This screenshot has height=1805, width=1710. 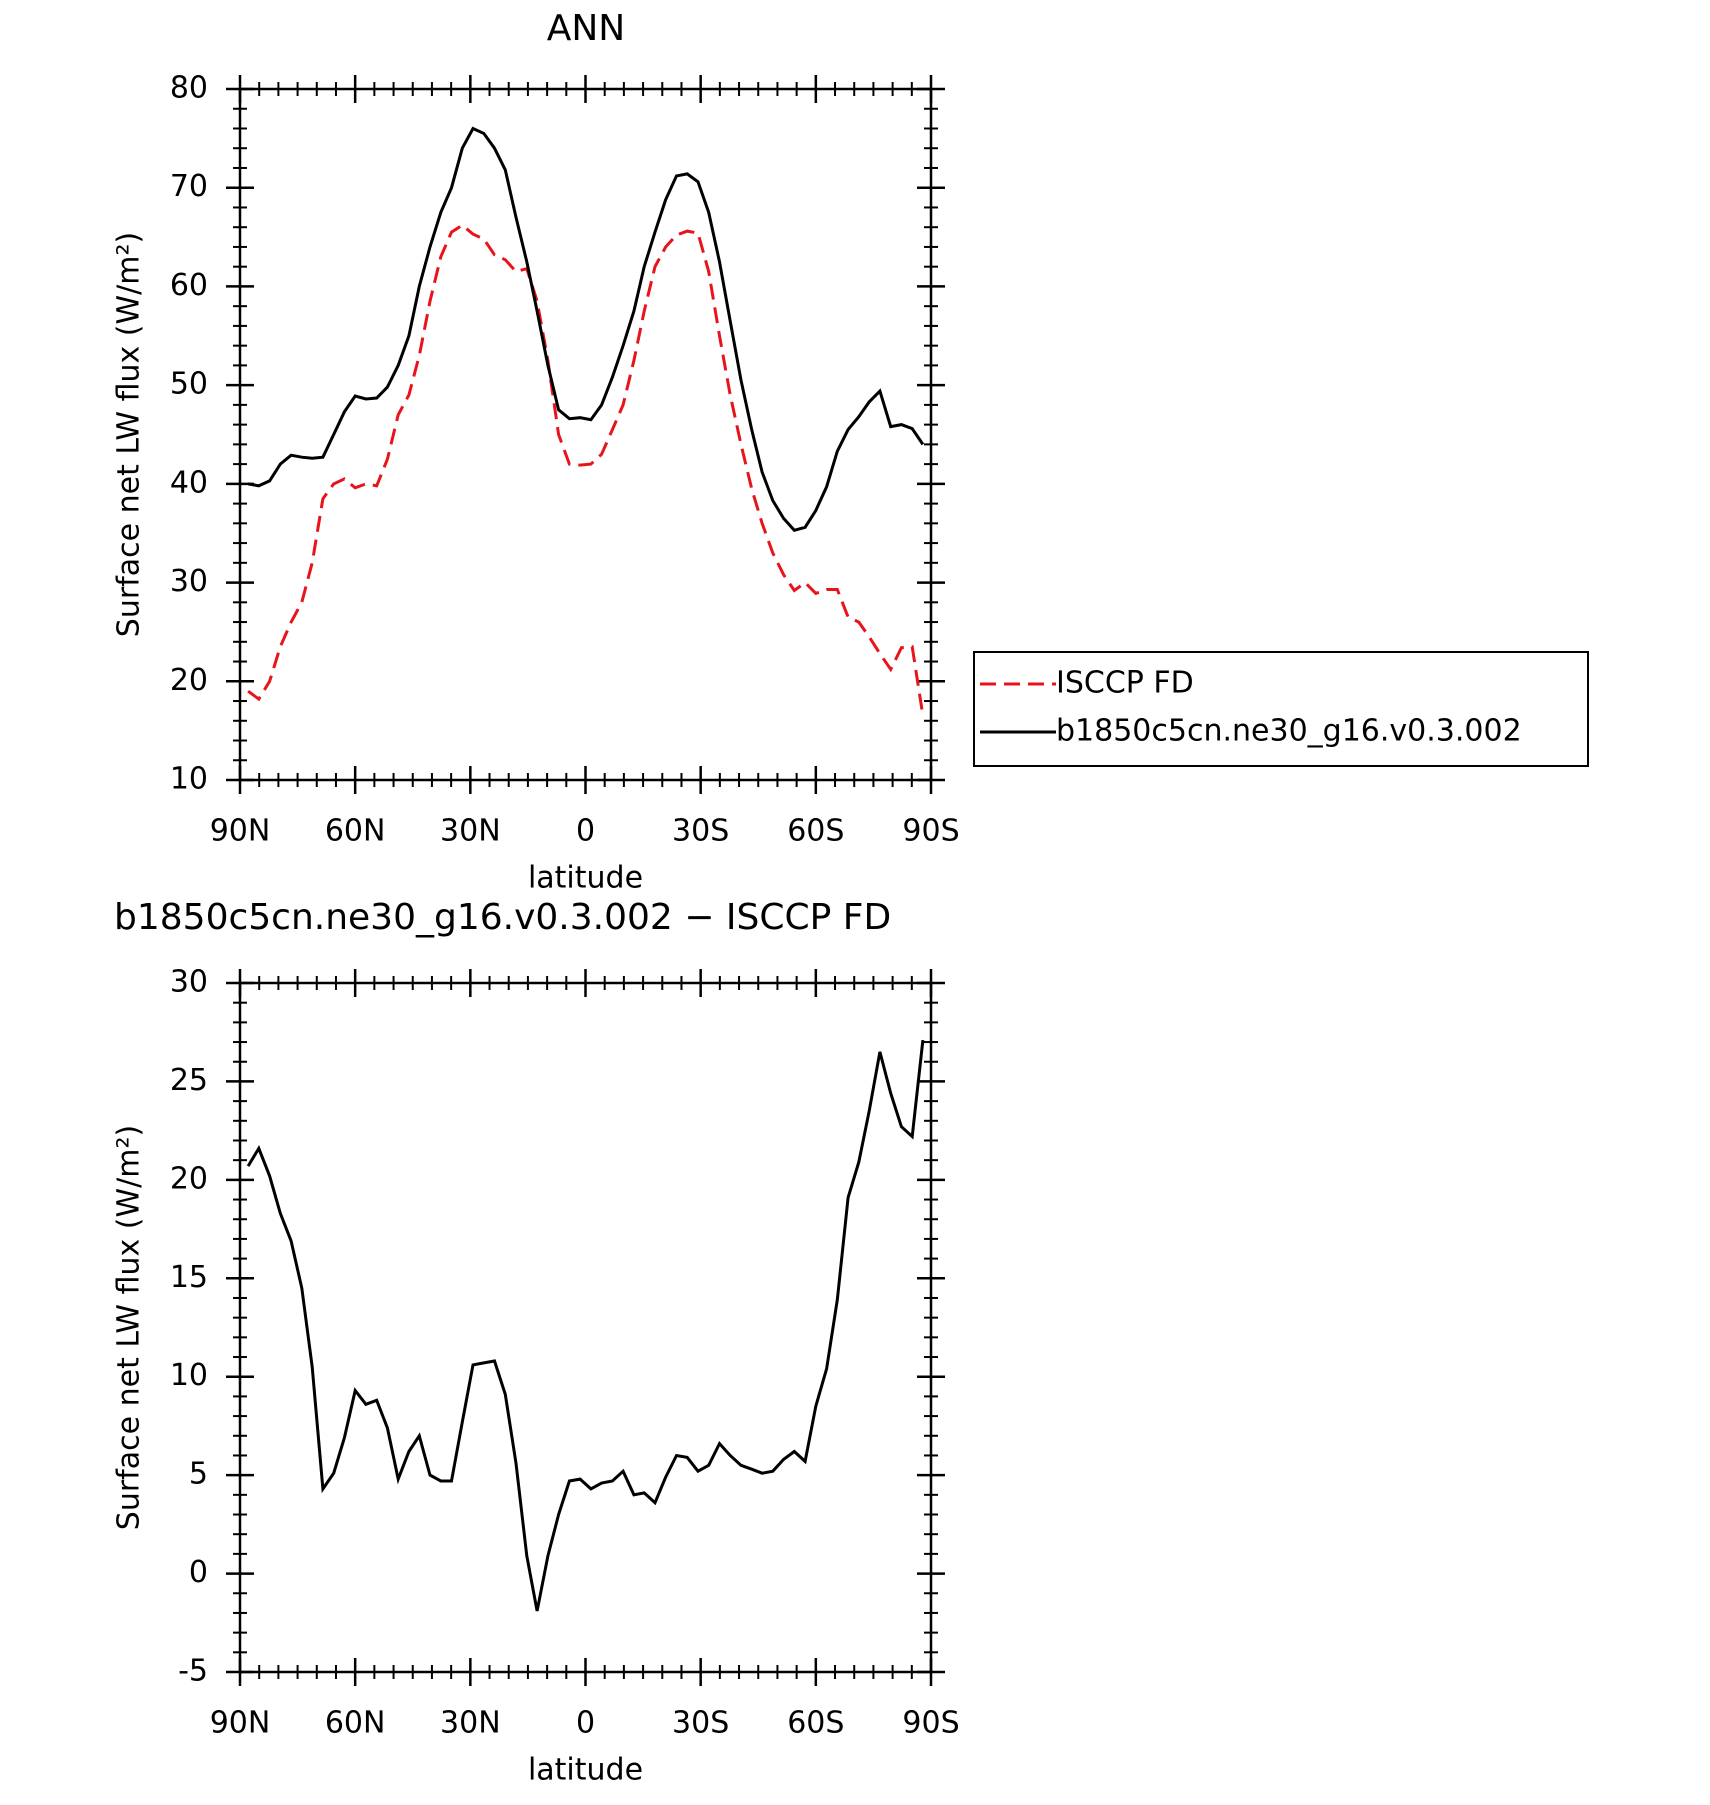 What do you see at coordinates (189, 88) in the screenshot?
I see `y-tick-label: 80` at bounding box center [189, 88].